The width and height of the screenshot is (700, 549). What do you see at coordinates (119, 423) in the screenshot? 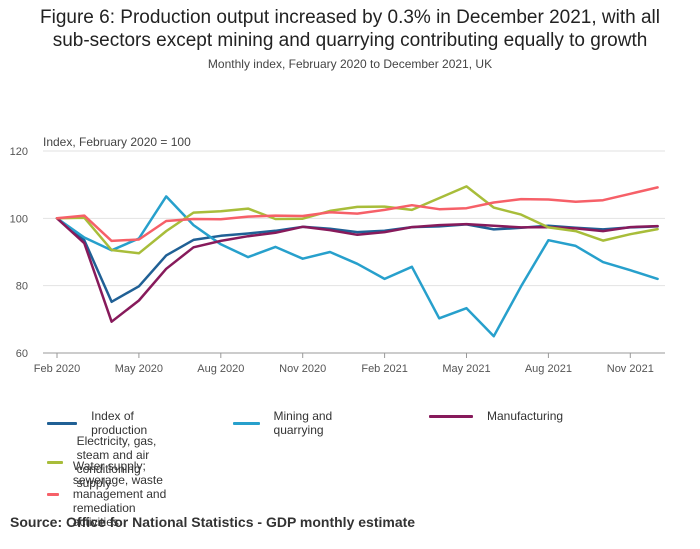
I see `legend-label: Index of production` at bounding box center [119, 423].